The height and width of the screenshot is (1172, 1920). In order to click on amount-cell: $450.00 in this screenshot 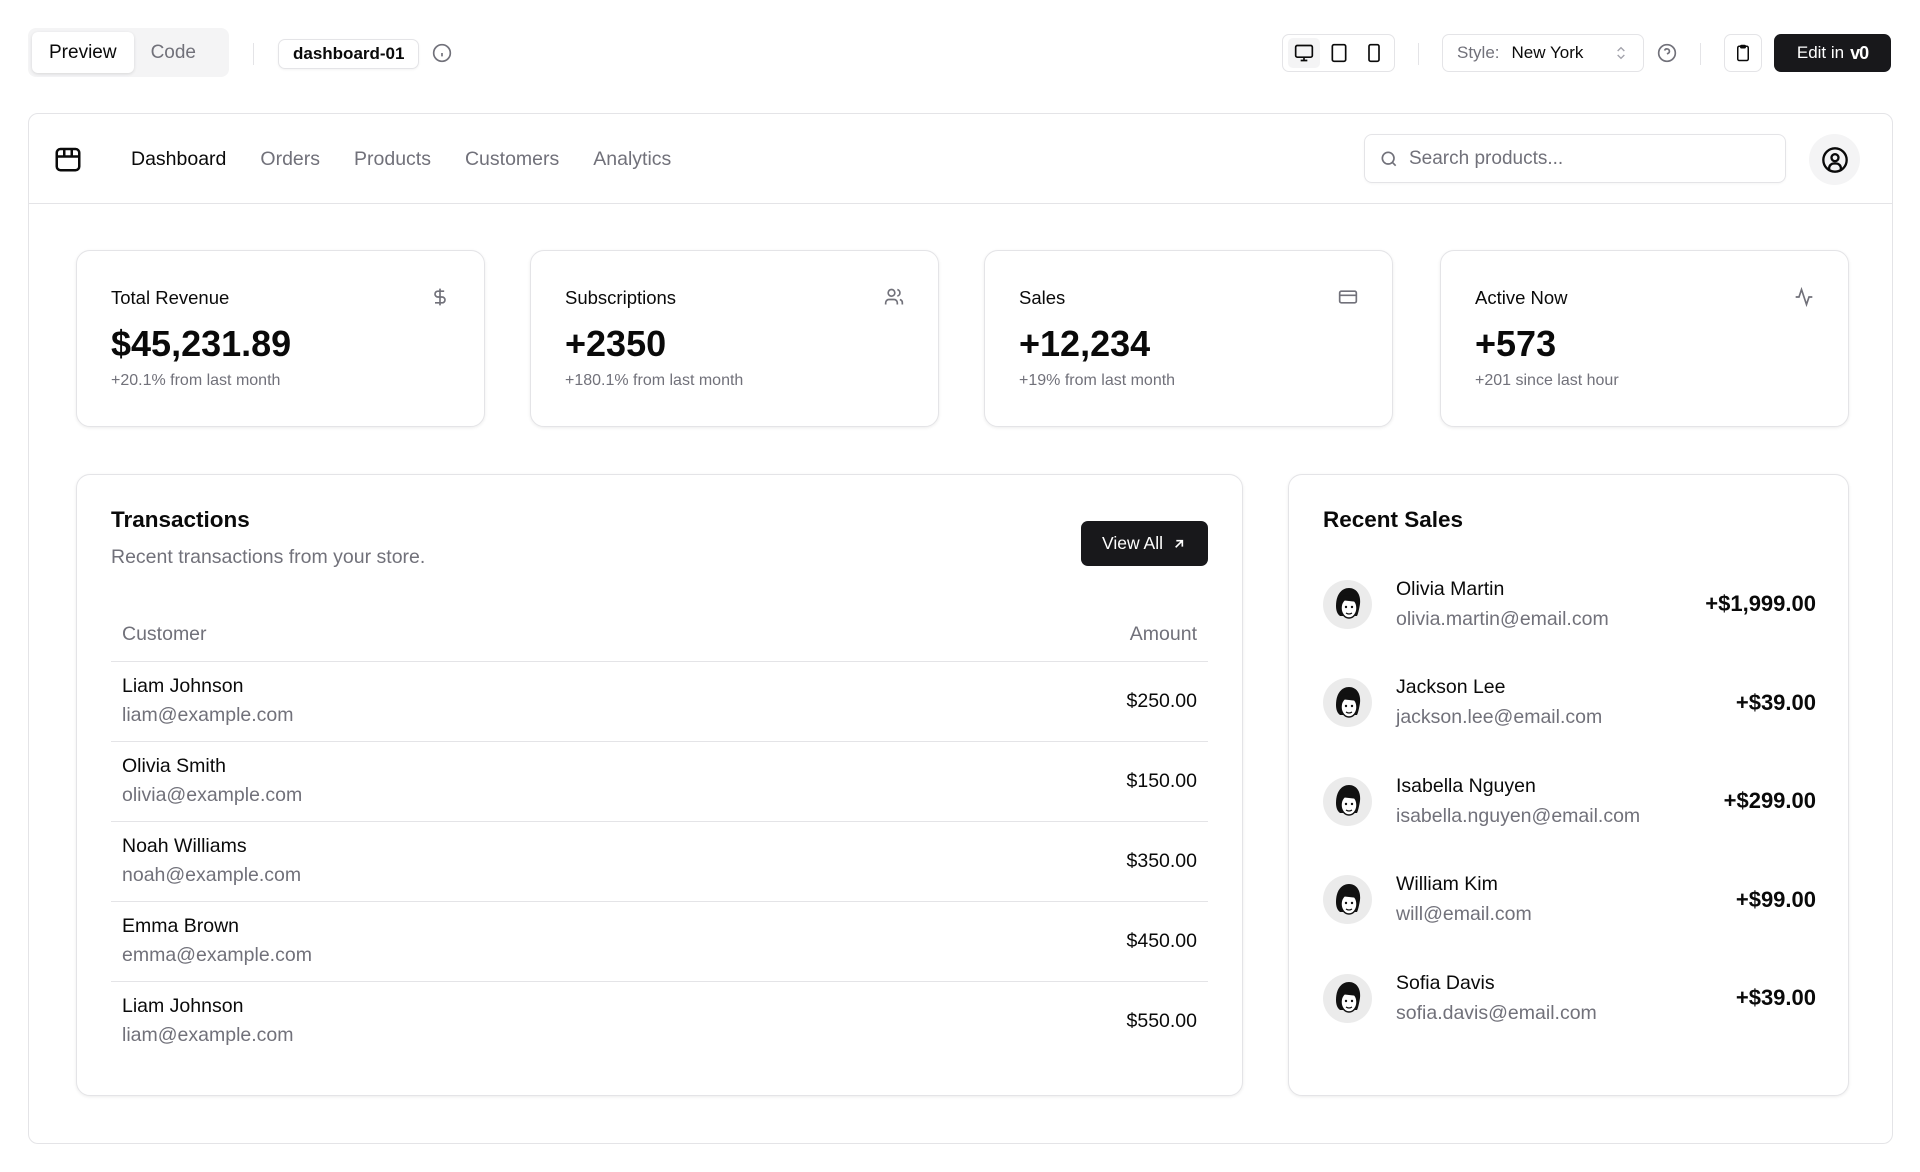, I will do `click(1041, 941)`.